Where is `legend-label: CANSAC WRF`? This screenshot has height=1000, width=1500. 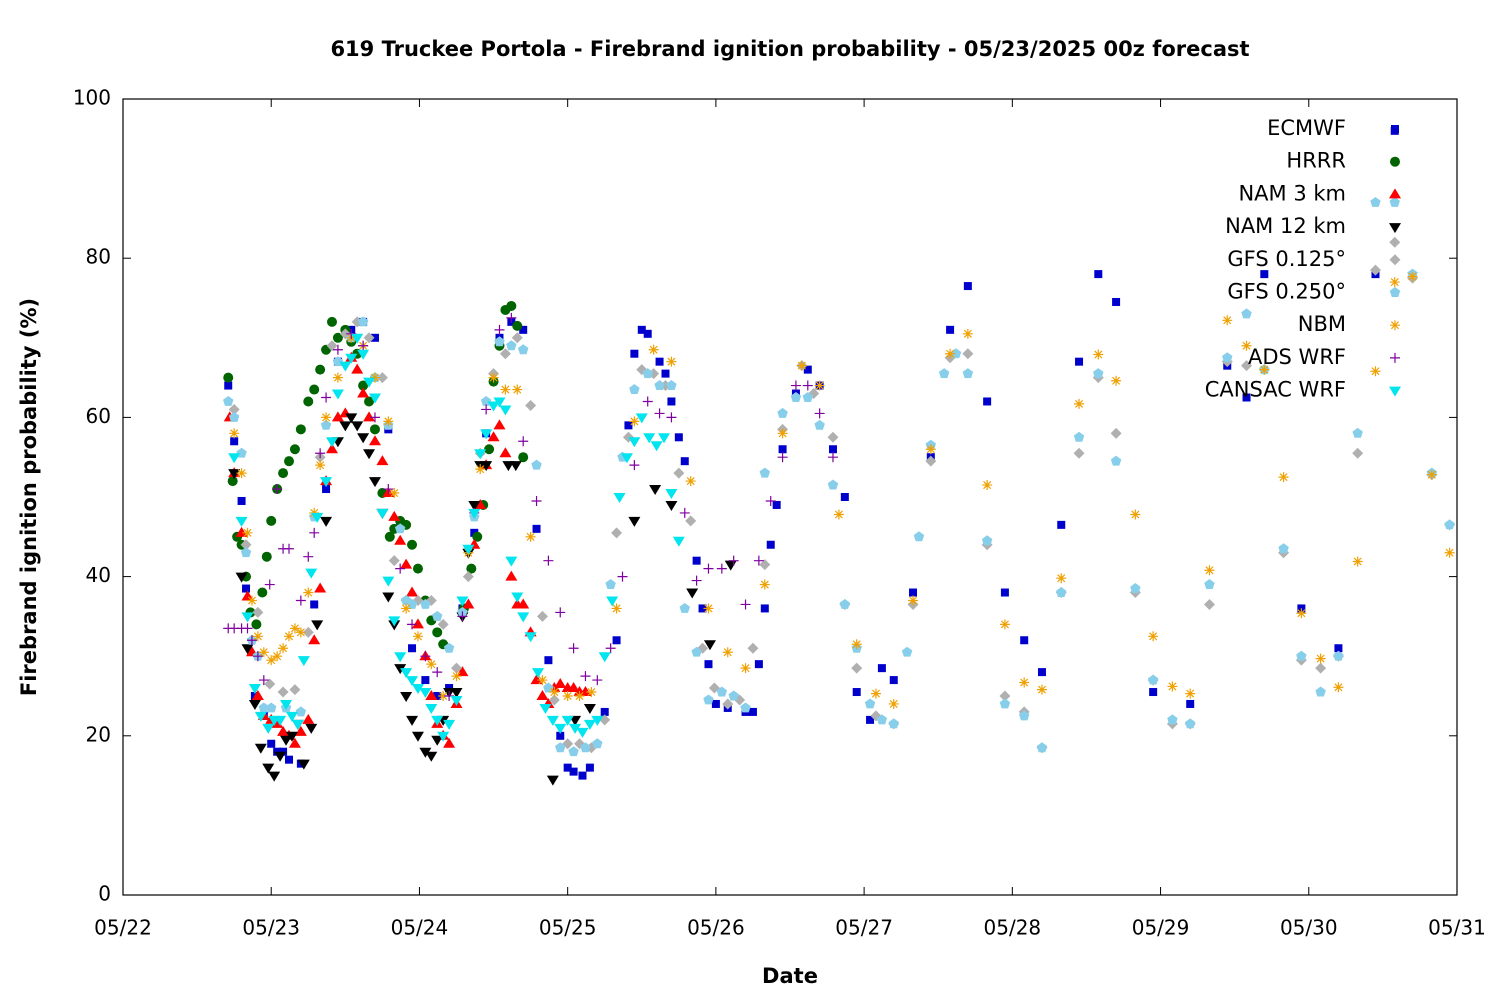
legend-label: CANSAC WRF is located at coordinates (1275, 390).